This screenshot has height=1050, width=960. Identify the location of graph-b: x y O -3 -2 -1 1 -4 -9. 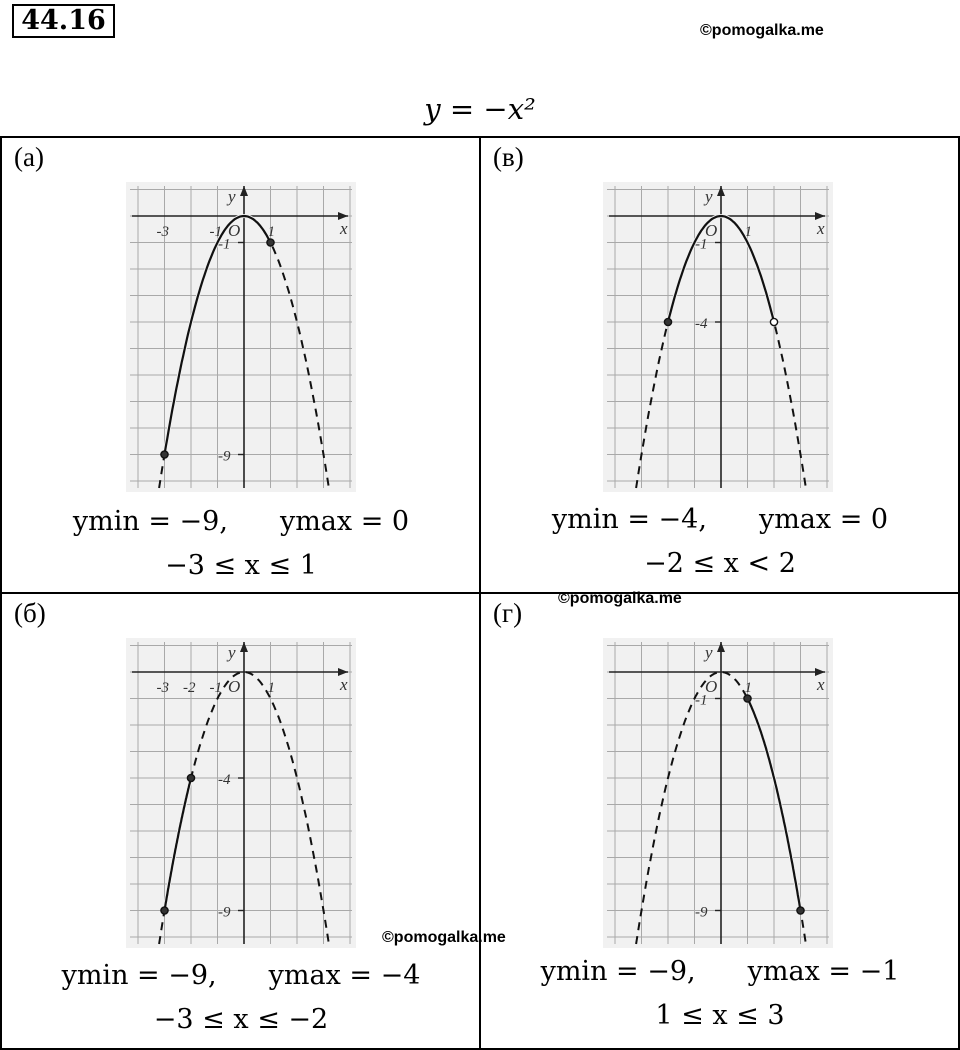
(241, 793).